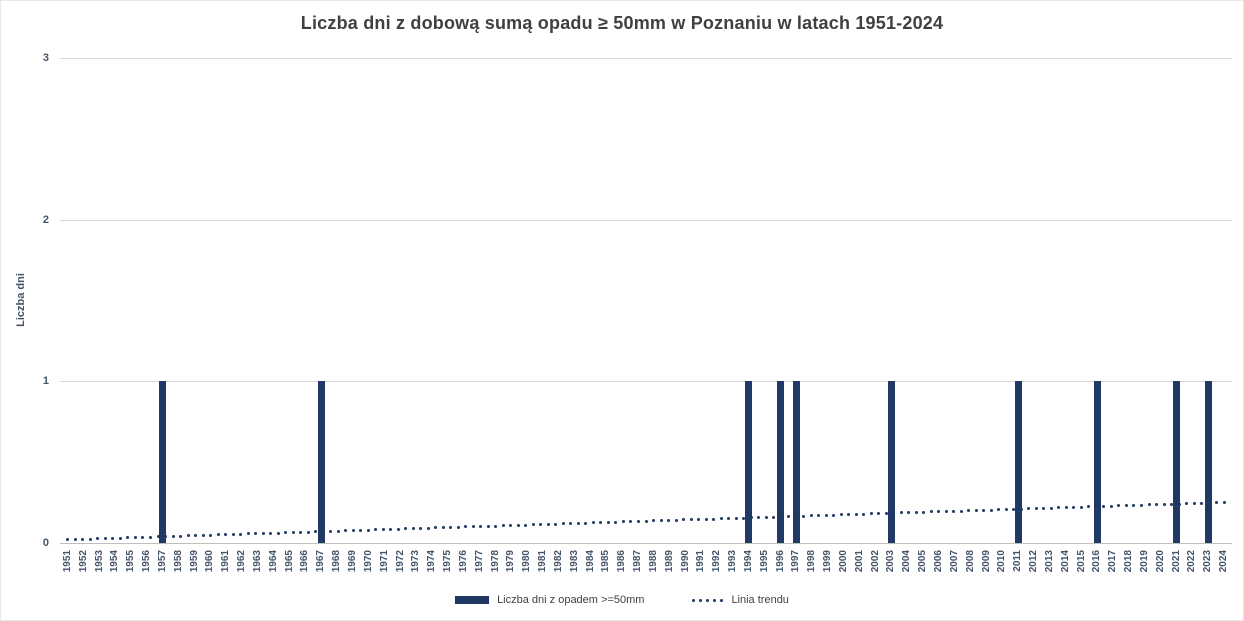 The width and height of the screenshot is (1244, 621). I want to click on x-tick-label: 1972, so click(400, 561).